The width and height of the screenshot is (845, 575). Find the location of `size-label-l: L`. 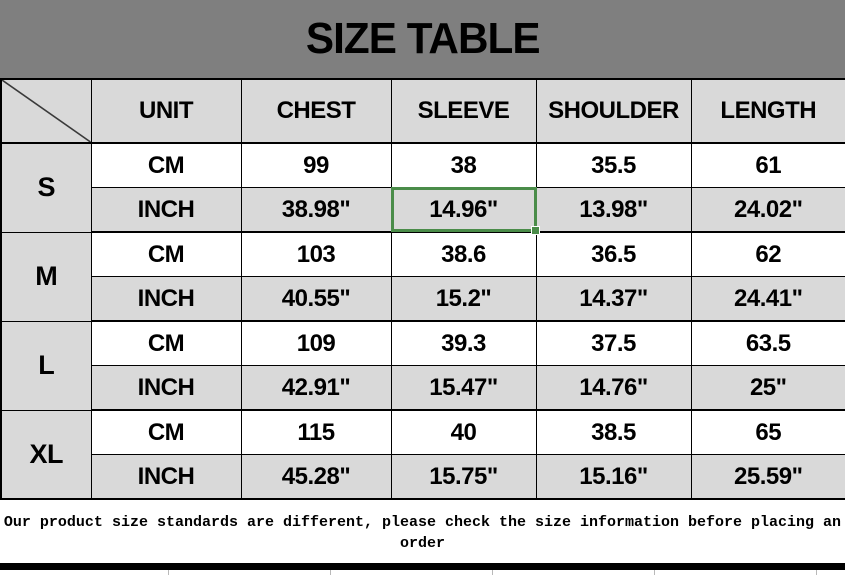

size-label-l: L is located at coordinates (46, 365).